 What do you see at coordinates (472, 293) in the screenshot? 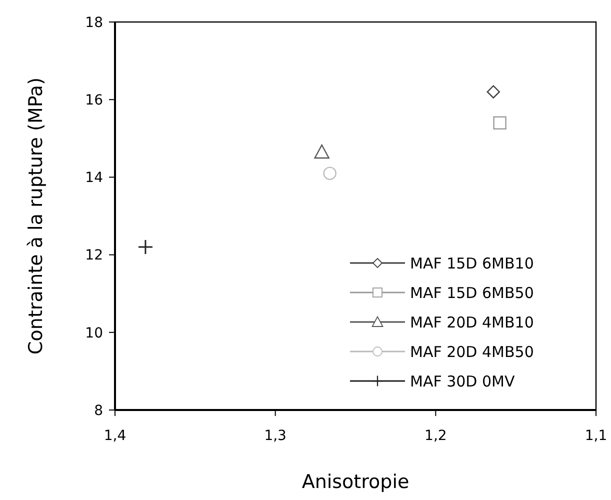
I see `legend-label: MAF 15D 6MB50` at bounding box center [472, 293].